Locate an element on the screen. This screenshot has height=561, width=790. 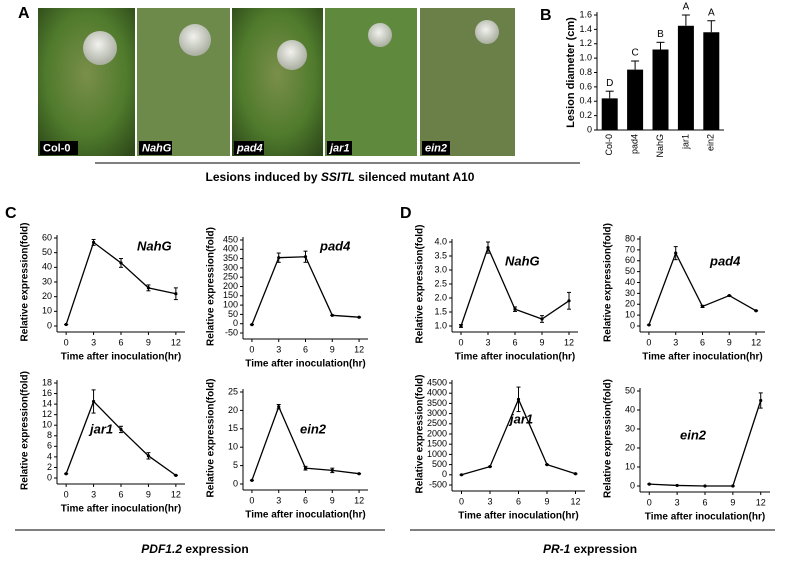
caption: PDF1.2 expression is located at coordinates (194, 549).